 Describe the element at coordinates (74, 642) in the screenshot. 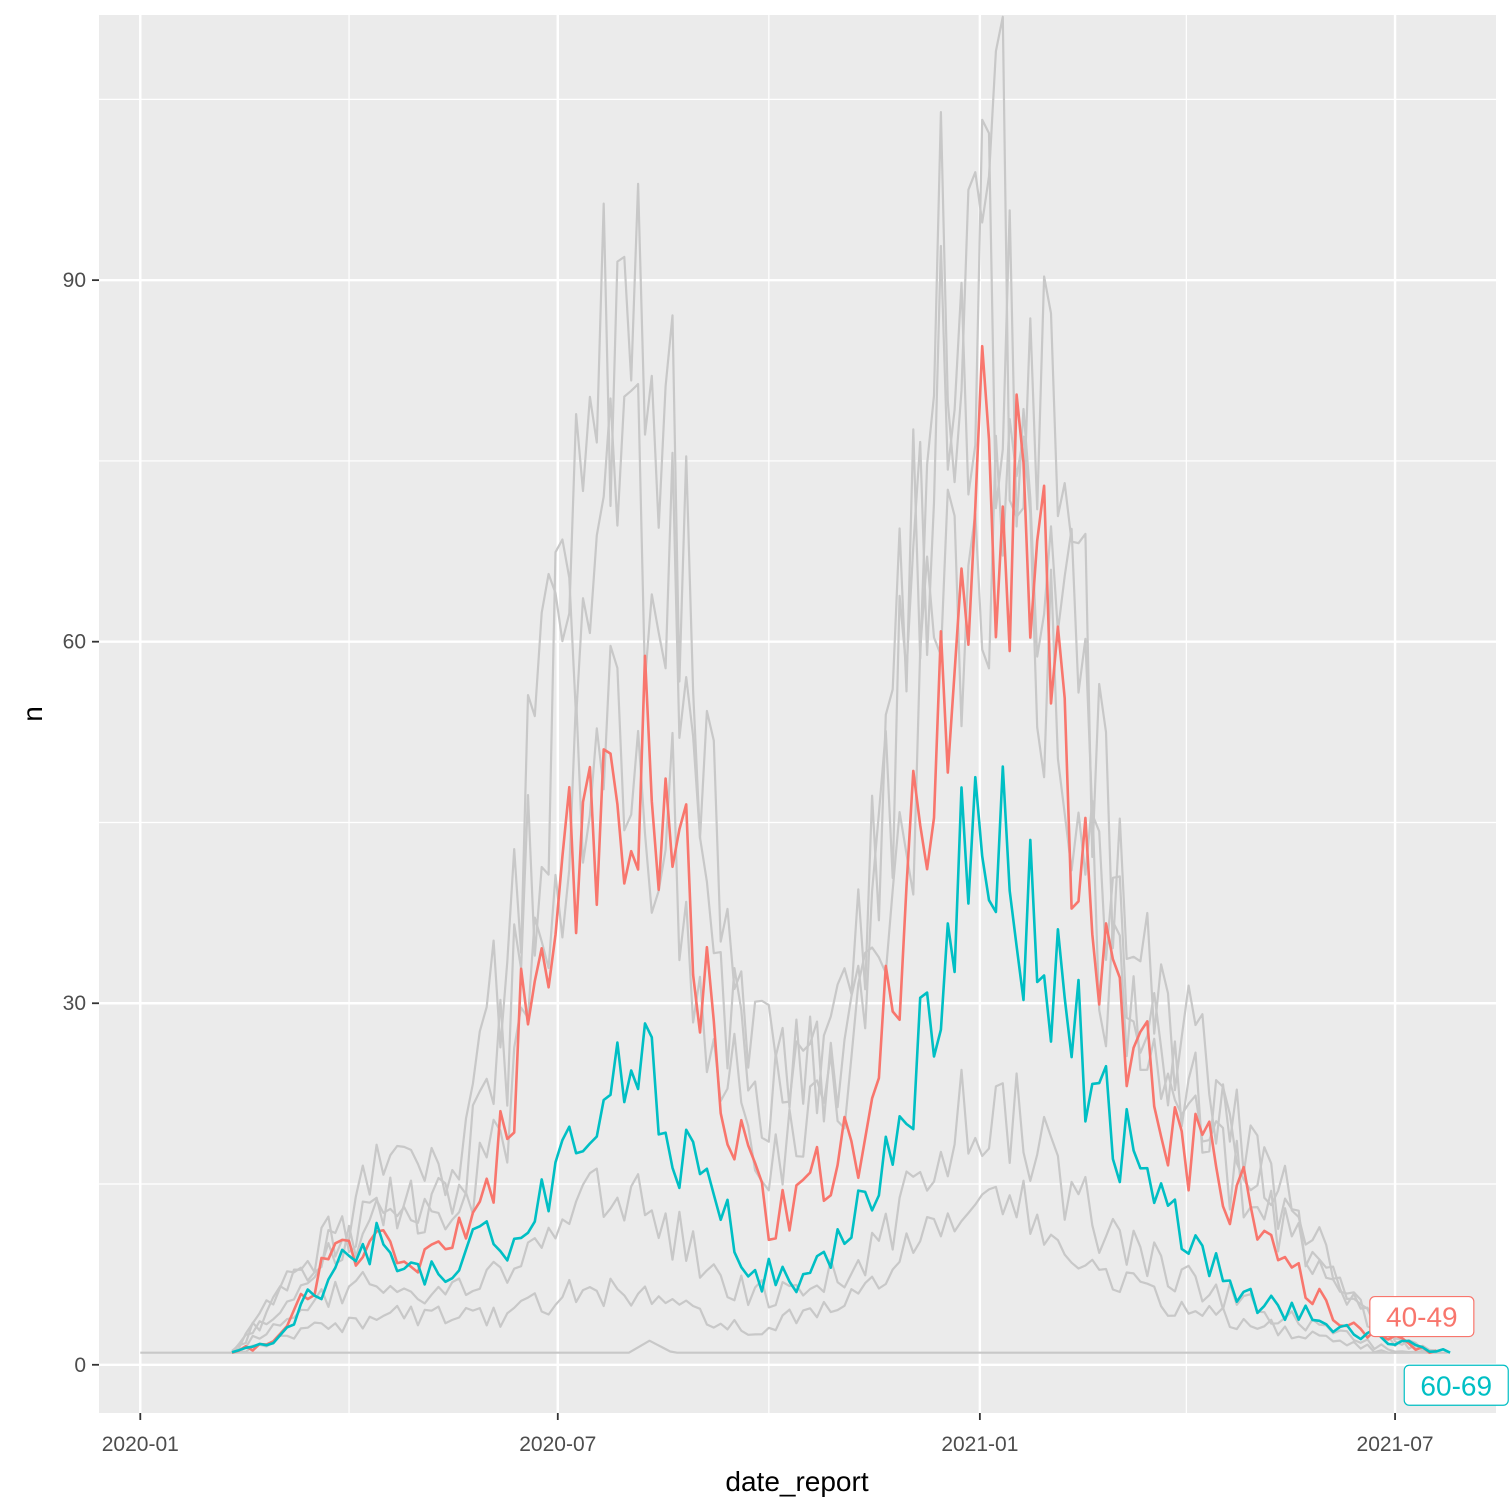

I see `y-tick-label-2: 60` at that location.